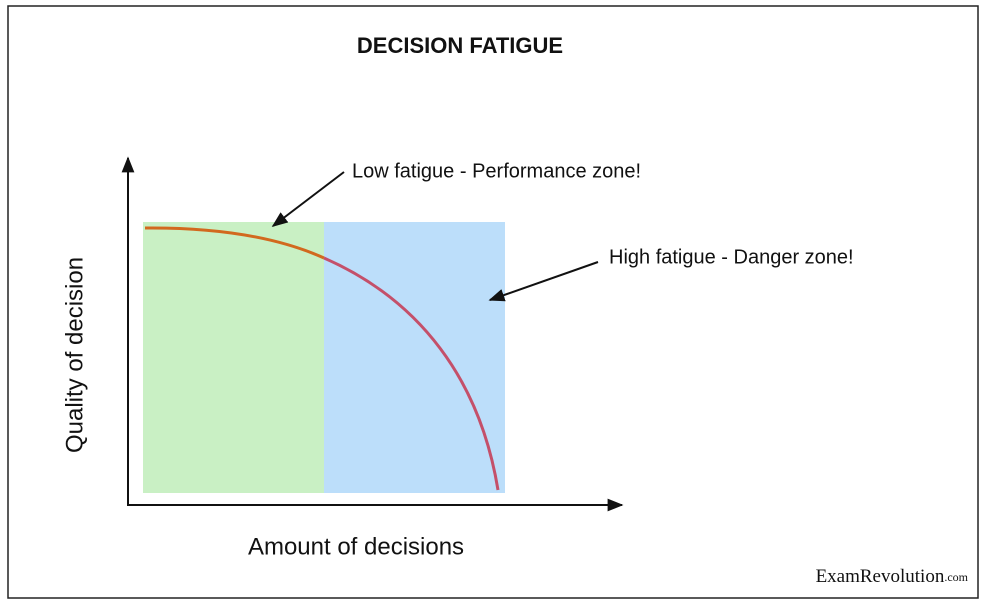  What do you see at coordinates (956, 577) in the screenshot?
I see `watermark-suffix: .com` at bounding box center [956, 577].